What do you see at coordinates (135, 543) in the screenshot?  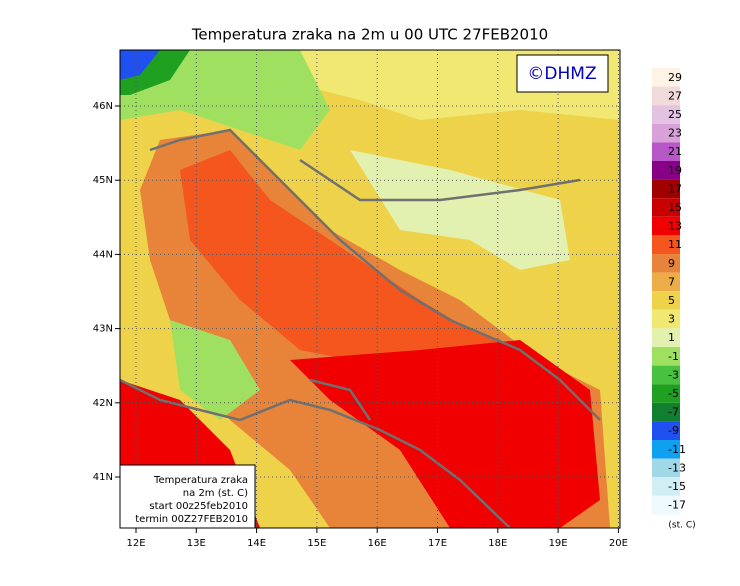 I see `lon-label: 12E` at bounding box center [135, 543].